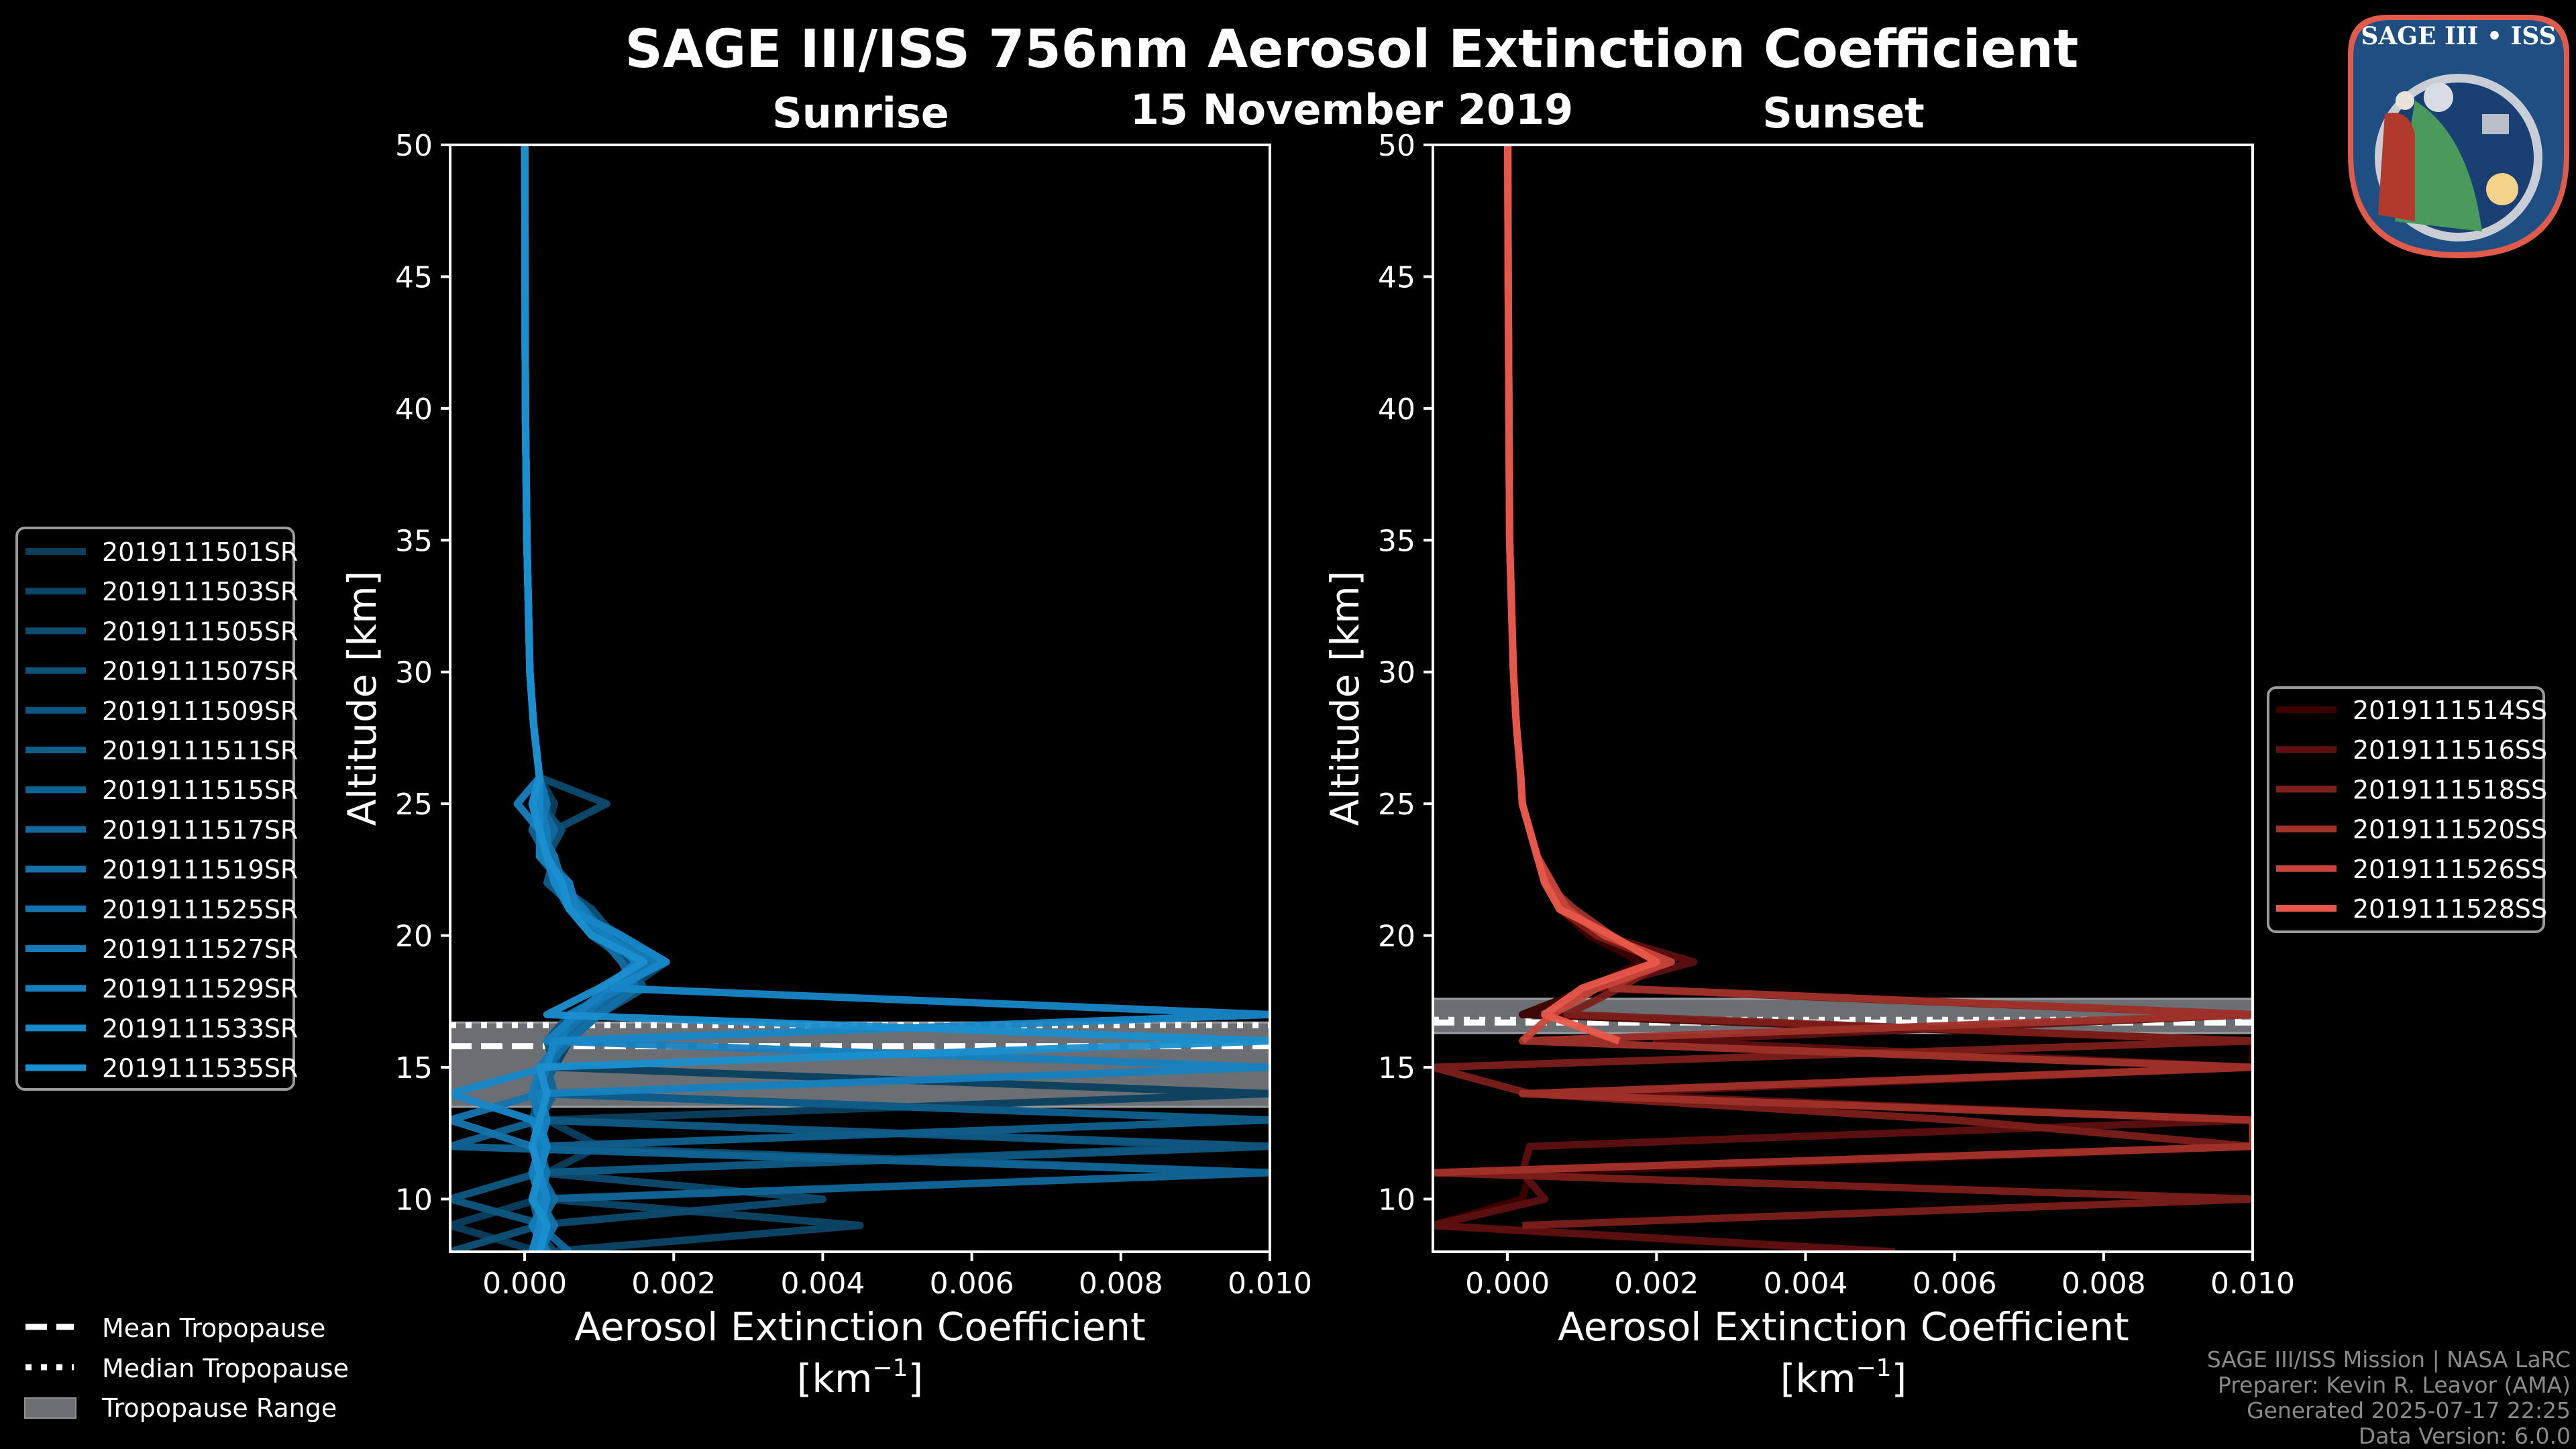 Image resolution: width=2576 pixels, height=1449 pixels. Describe the element at coordinates (200, 591) in the screenshot. I see `legend-label-2019111503SR: 2019111503SR` at that location.